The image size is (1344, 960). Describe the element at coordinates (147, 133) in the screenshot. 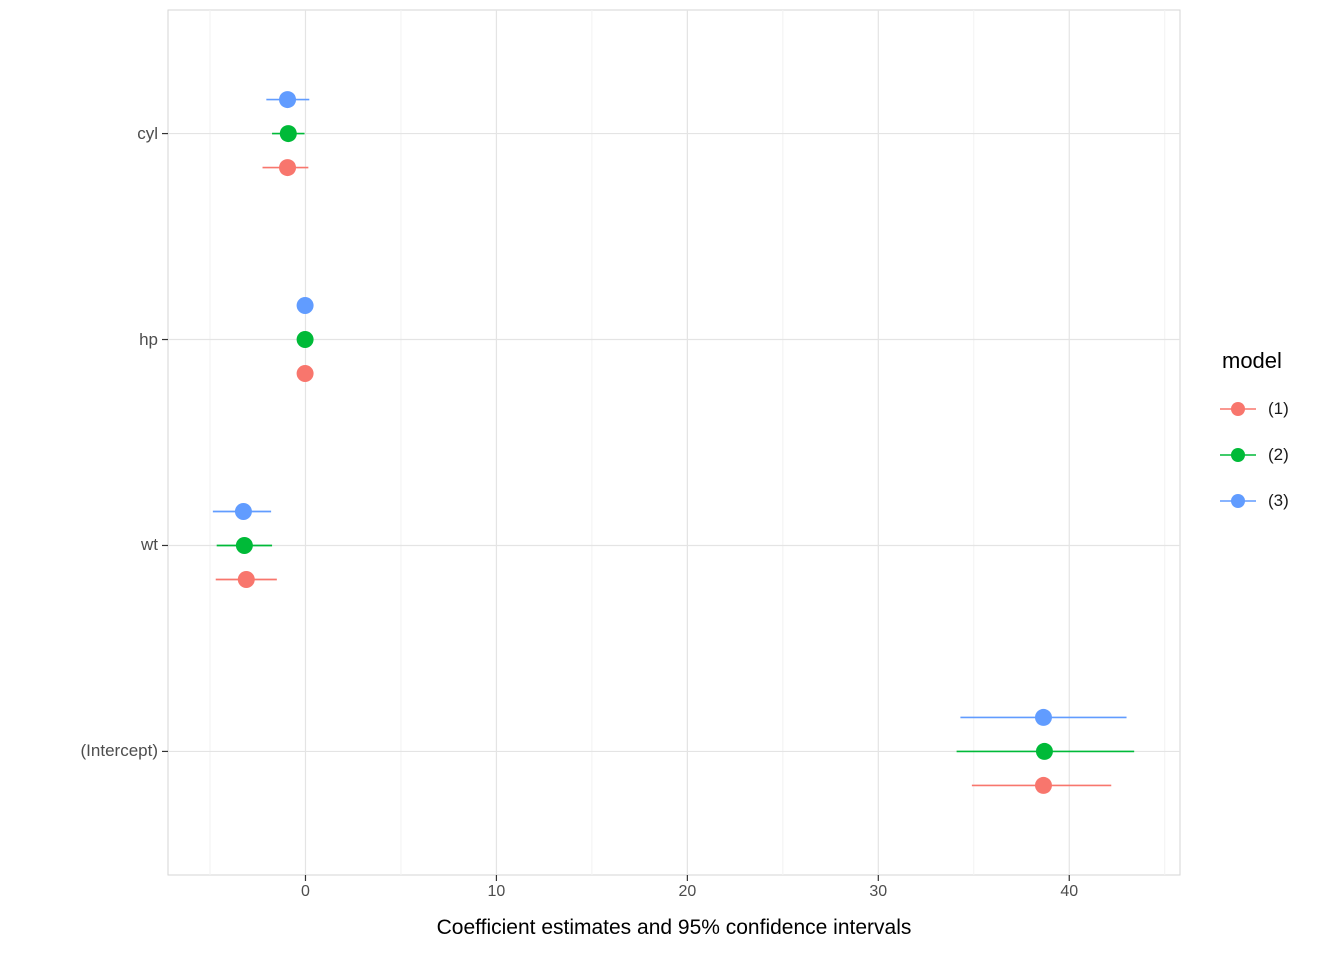

I see `y-category-label: cyl` at that location.